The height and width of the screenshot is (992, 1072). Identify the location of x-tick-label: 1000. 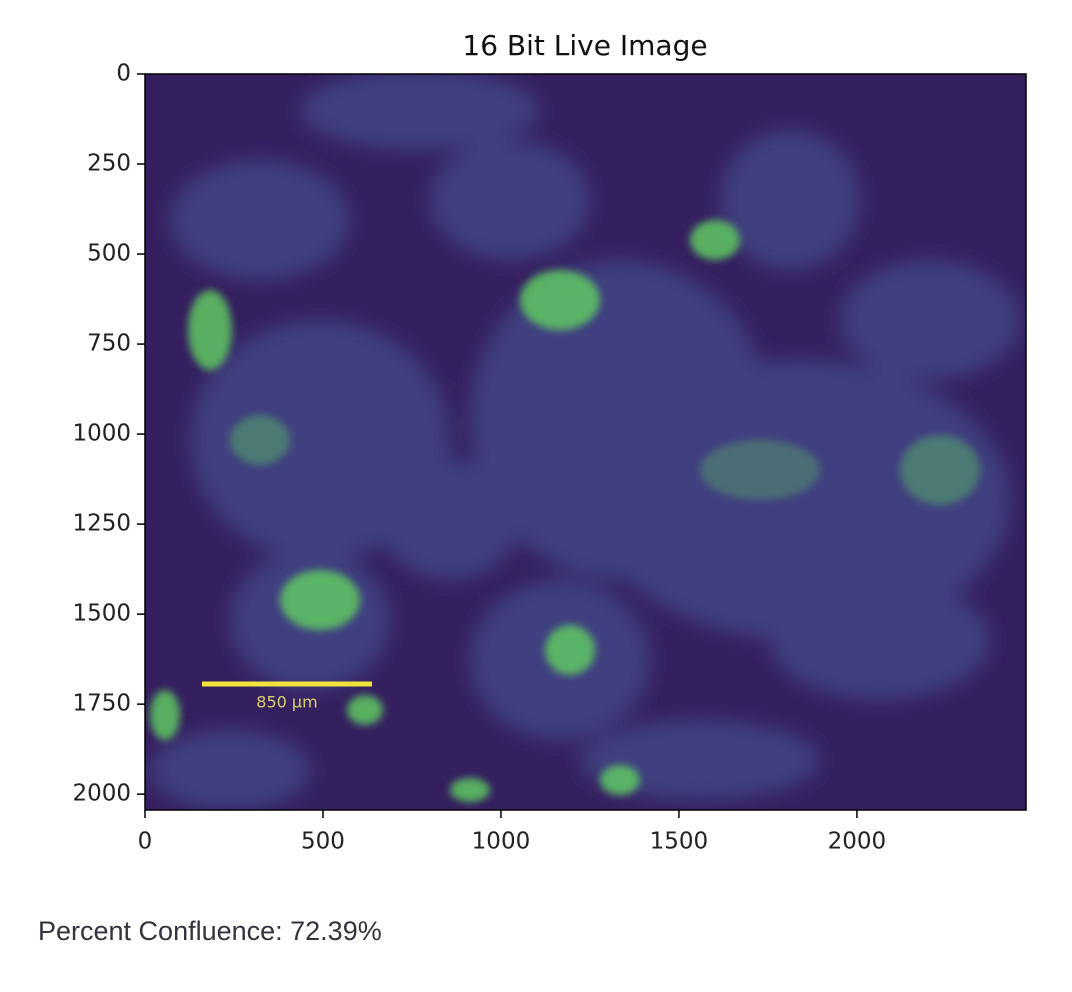
(501, 842).